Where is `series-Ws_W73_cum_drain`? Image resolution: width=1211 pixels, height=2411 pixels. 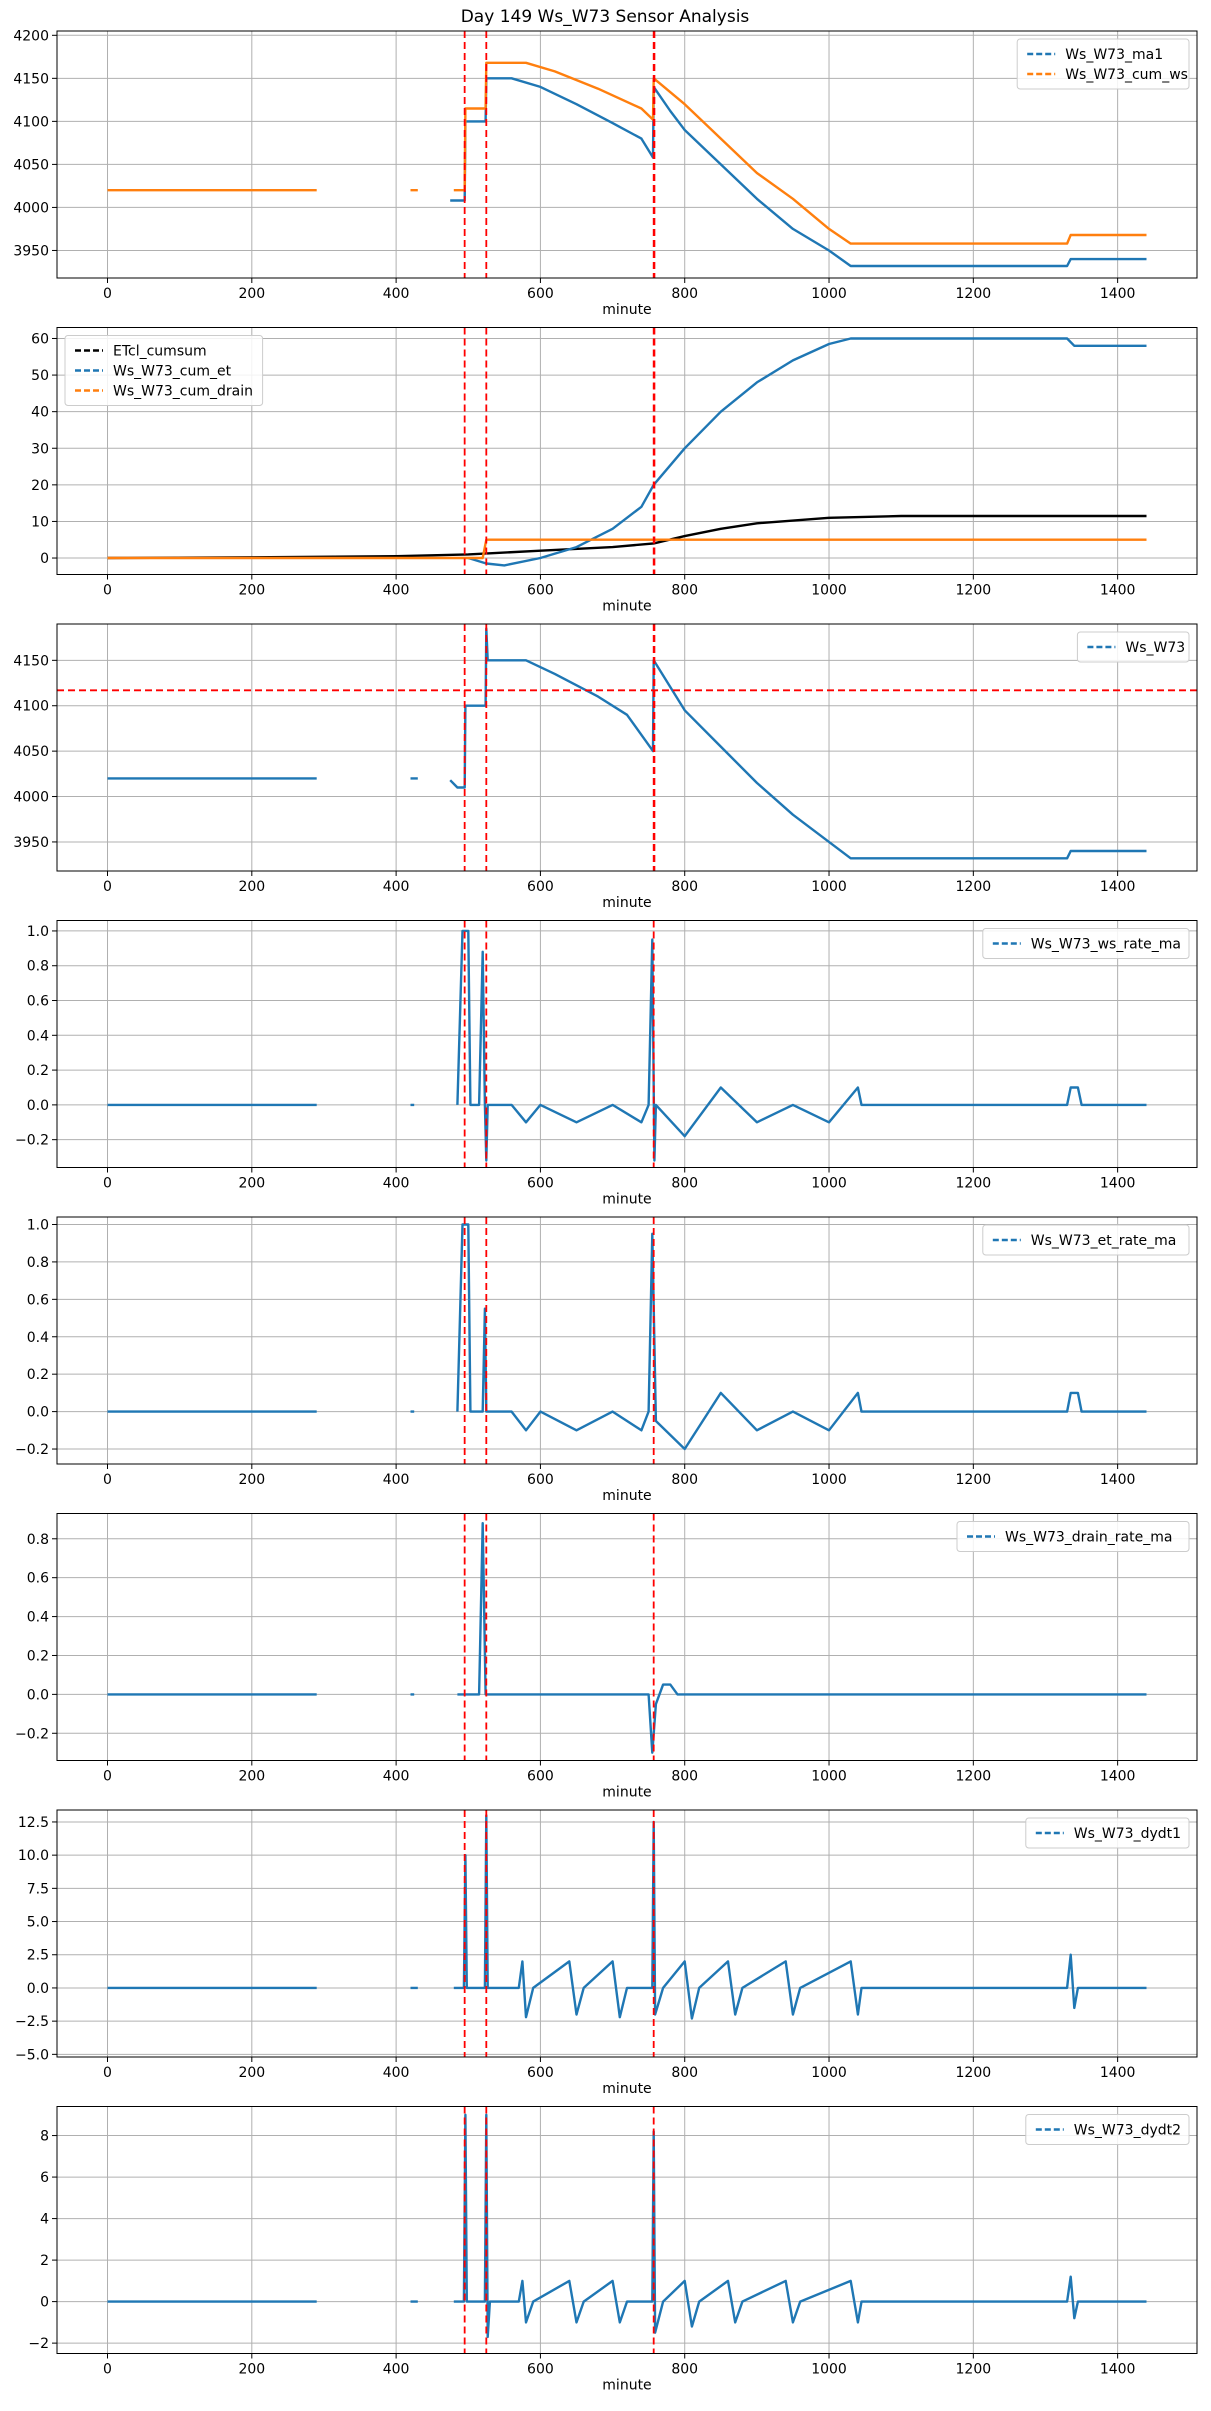
series-Ws_W73_cum_drain is located at coordinates (627, 549).